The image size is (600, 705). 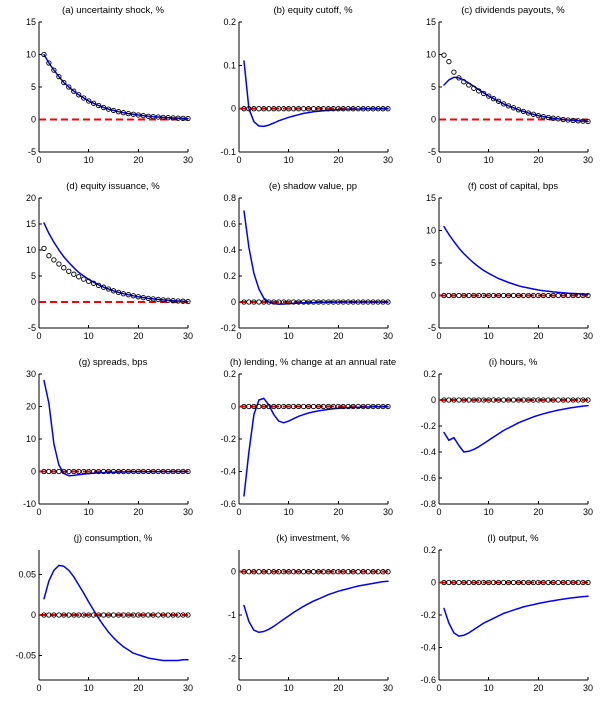 What do you see at coordinates (229, 198) in the screenshot?
I see `svg-text: 0.8` at bounding box center [229, 198].